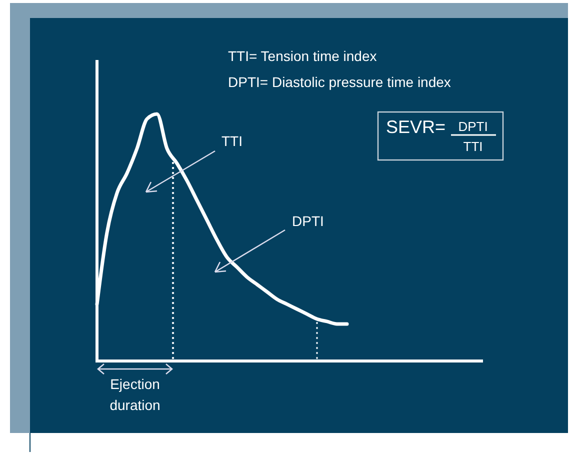 The height and width of the screenshot is (454, 574). Describe the element at coordinates (232, 141) in the screenshot. I see `annotation: TTI` at that location.